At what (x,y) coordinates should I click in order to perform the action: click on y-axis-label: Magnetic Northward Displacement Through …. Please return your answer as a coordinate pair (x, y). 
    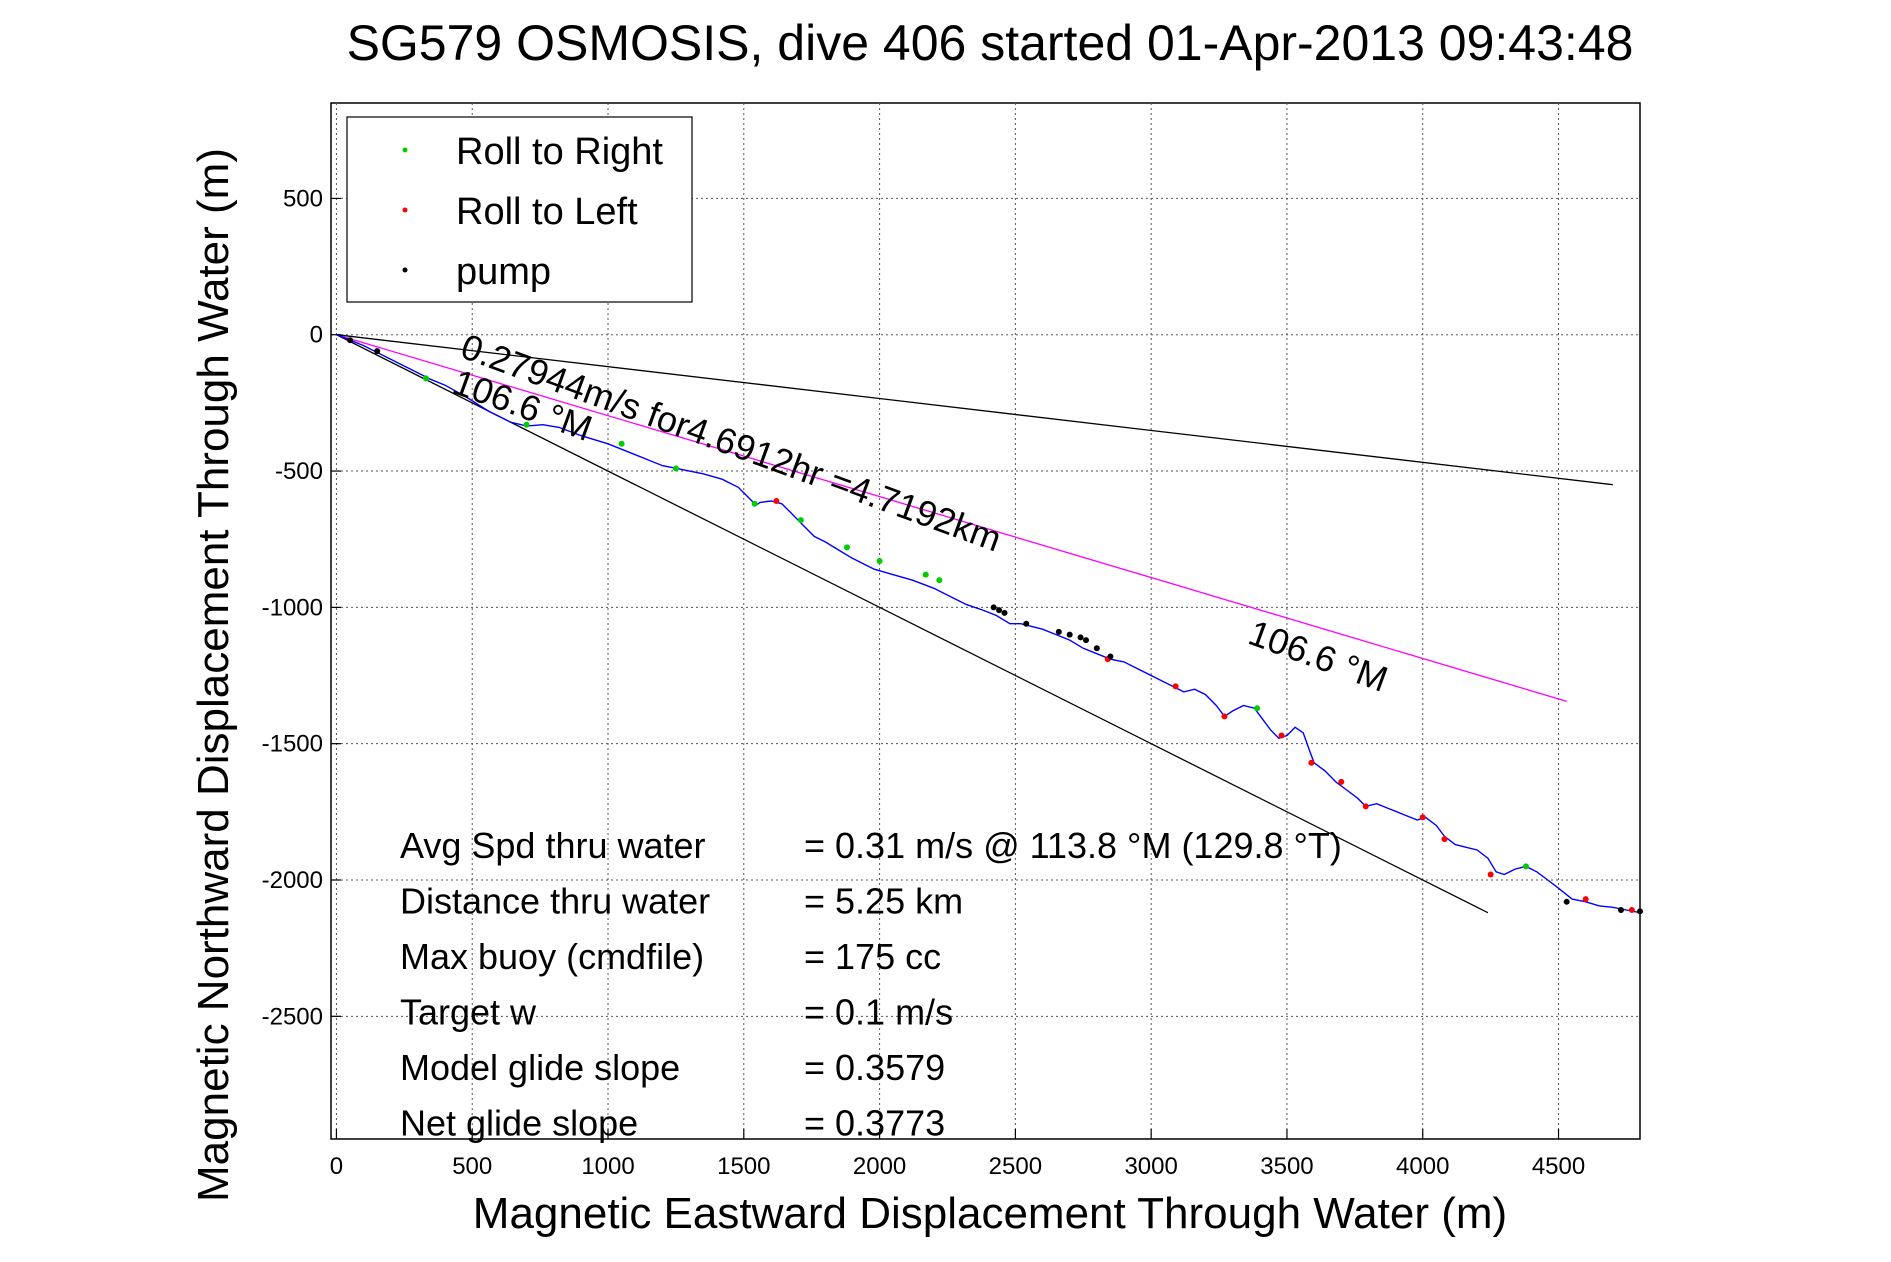
    Looking at the image, I should click on (213, 675).